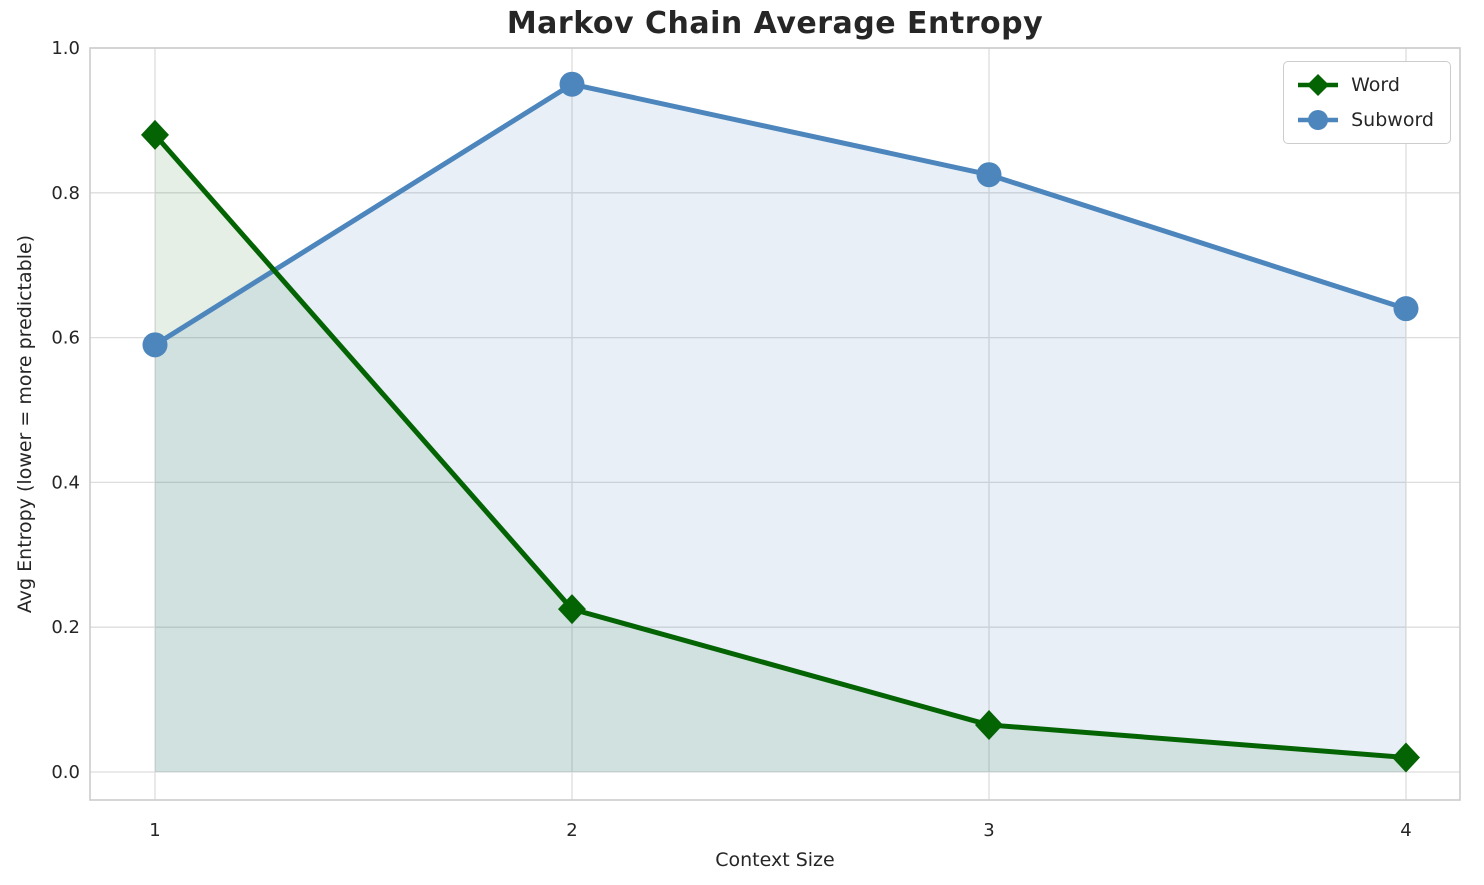 The image size is (1484, 885). I want to click on legend-diamond-marker, so click(1318, 85).